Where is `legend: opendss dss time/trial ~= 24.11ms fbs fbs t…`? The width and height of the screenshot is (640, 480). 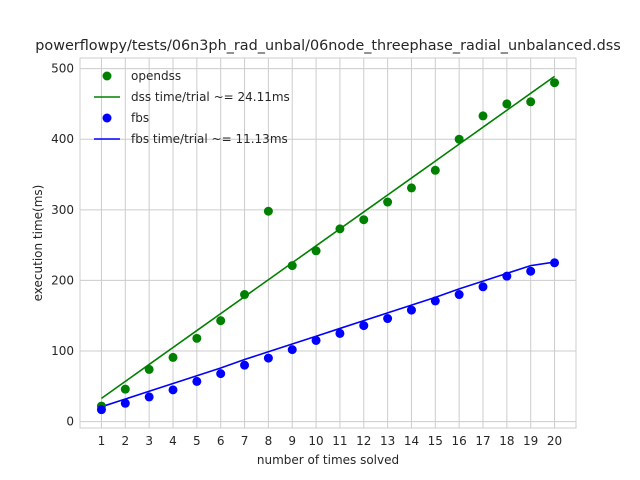 legend: opendss dss time/trial ~= 24.11ms fbs fbs t… is located at coordinates (192, 107).